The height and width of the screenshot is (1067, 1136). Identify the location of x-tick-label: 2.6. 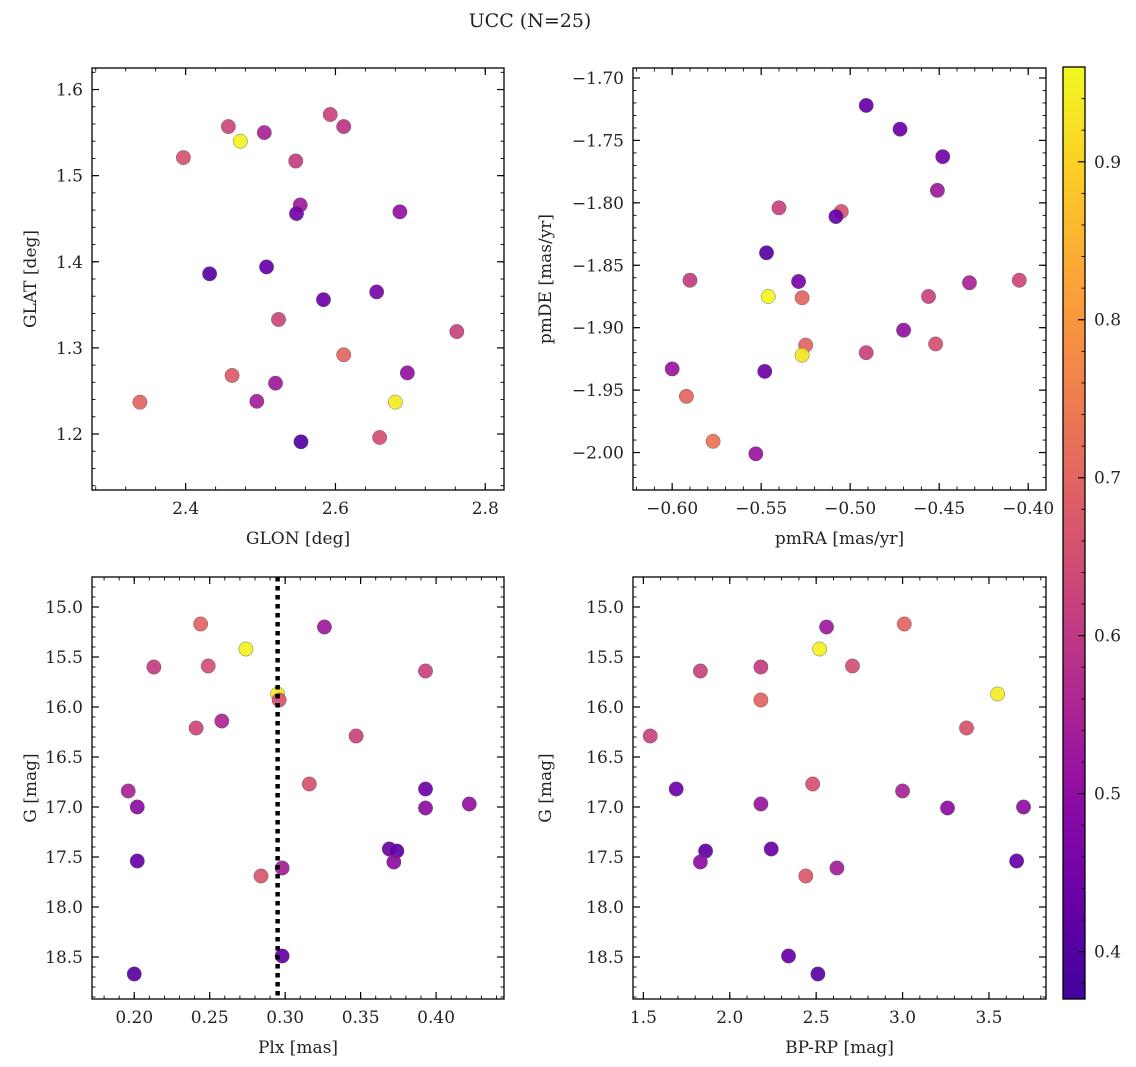
(335, 509).